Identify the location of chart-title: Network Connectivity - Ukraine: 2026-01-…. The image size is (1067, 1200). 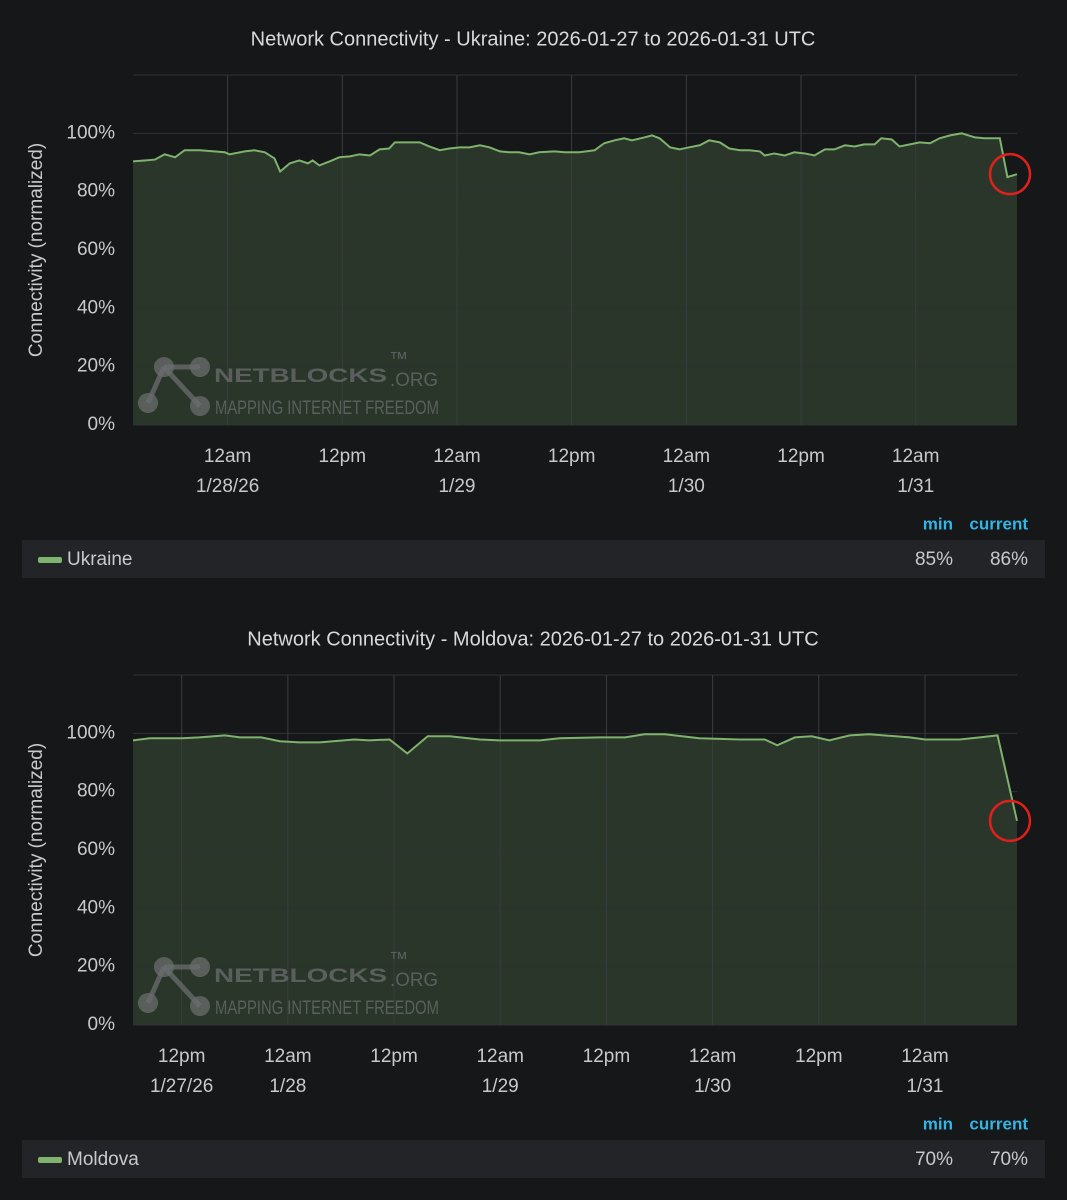
(533, 39).